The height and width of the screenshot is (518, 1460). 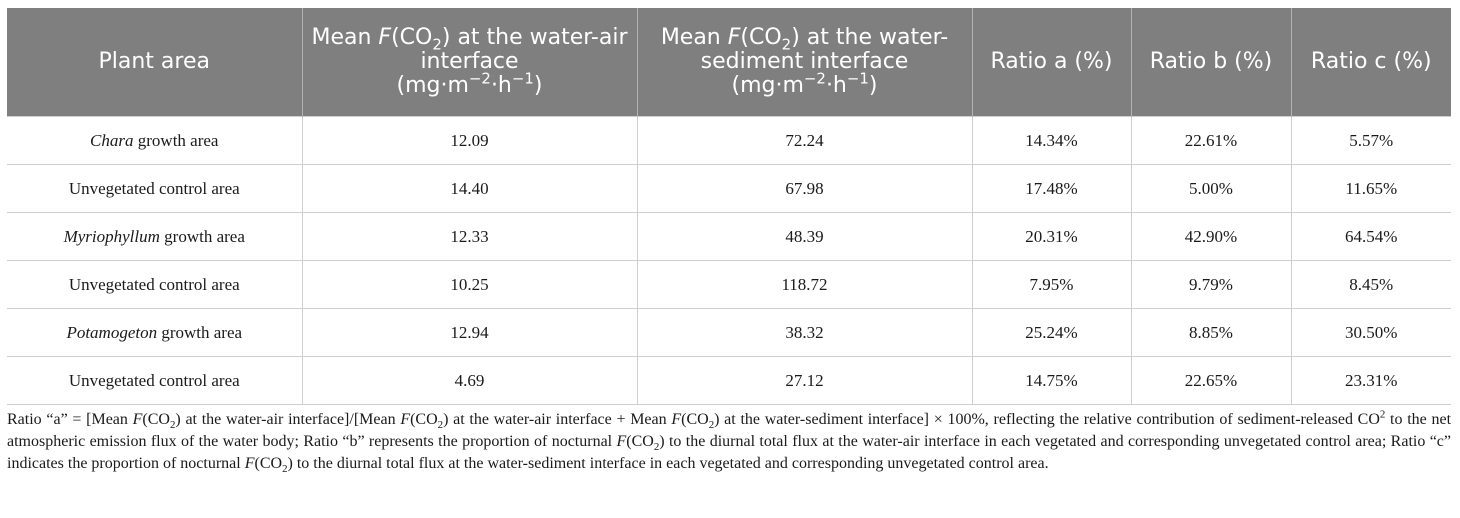 I want to click on cell-ratio-c: 8.45%, so click(x=1370, y=284).